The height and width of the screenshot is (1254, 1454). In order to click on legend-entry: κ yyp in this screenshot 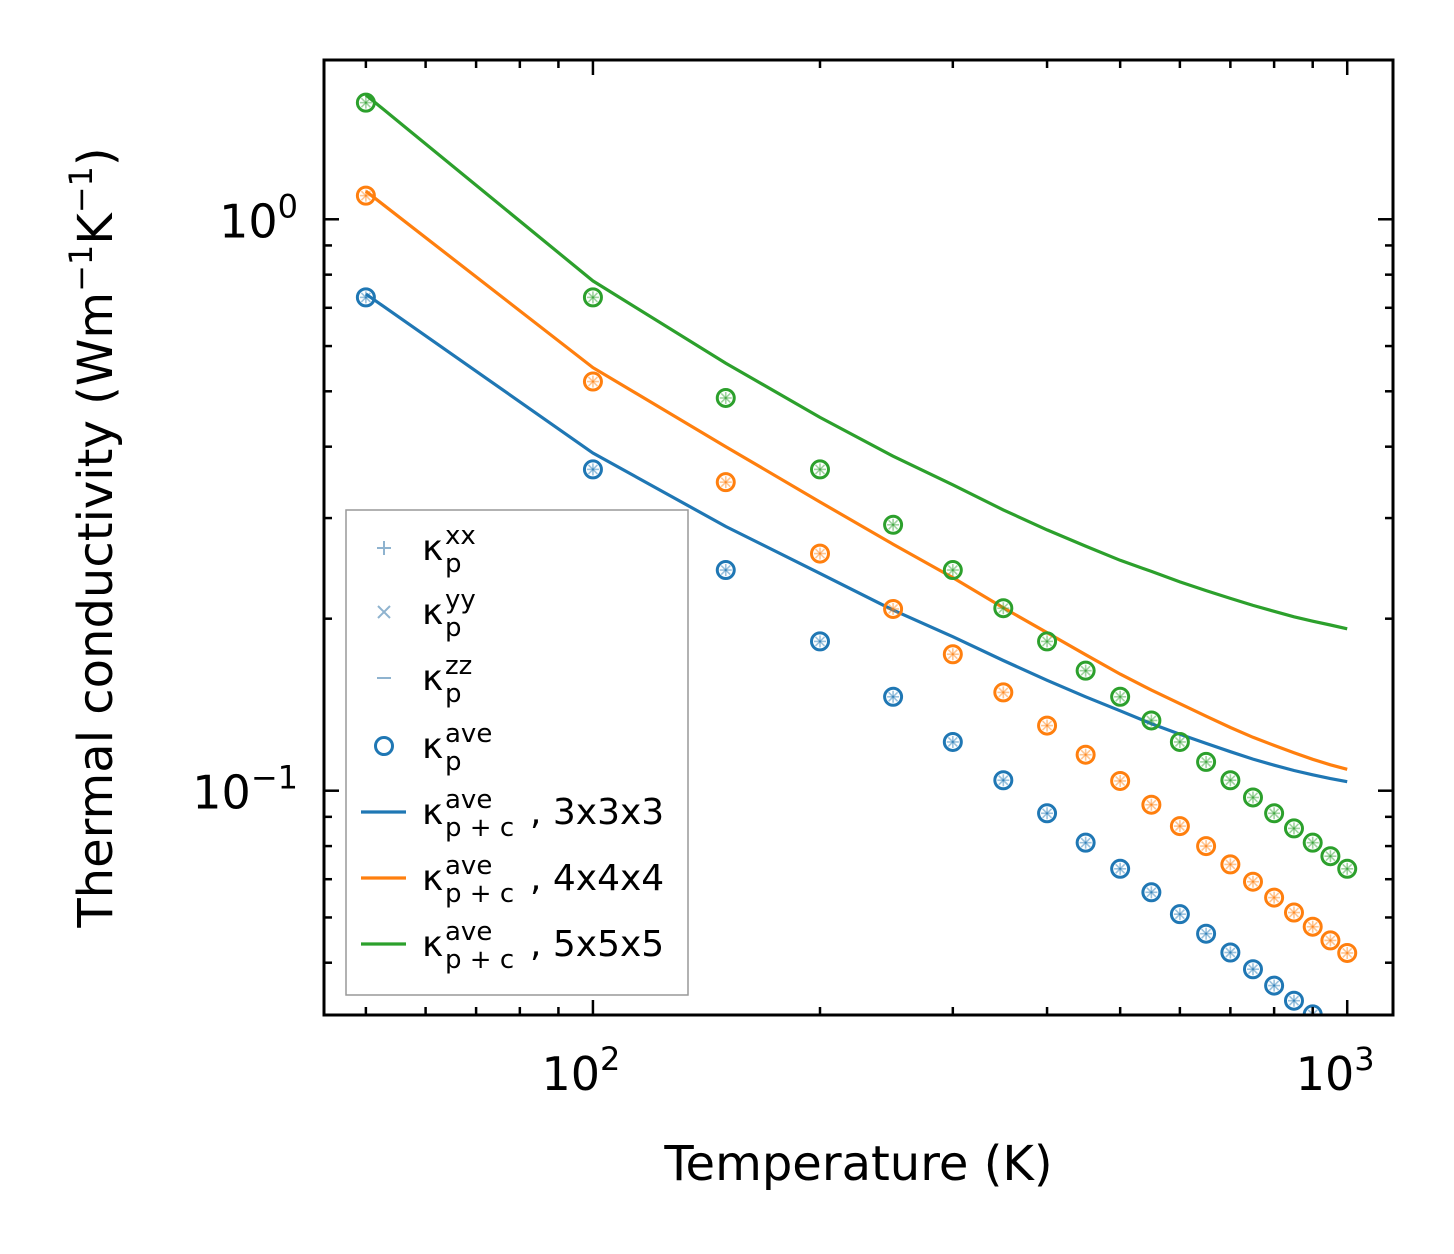, I will do `click(426, 614)`.